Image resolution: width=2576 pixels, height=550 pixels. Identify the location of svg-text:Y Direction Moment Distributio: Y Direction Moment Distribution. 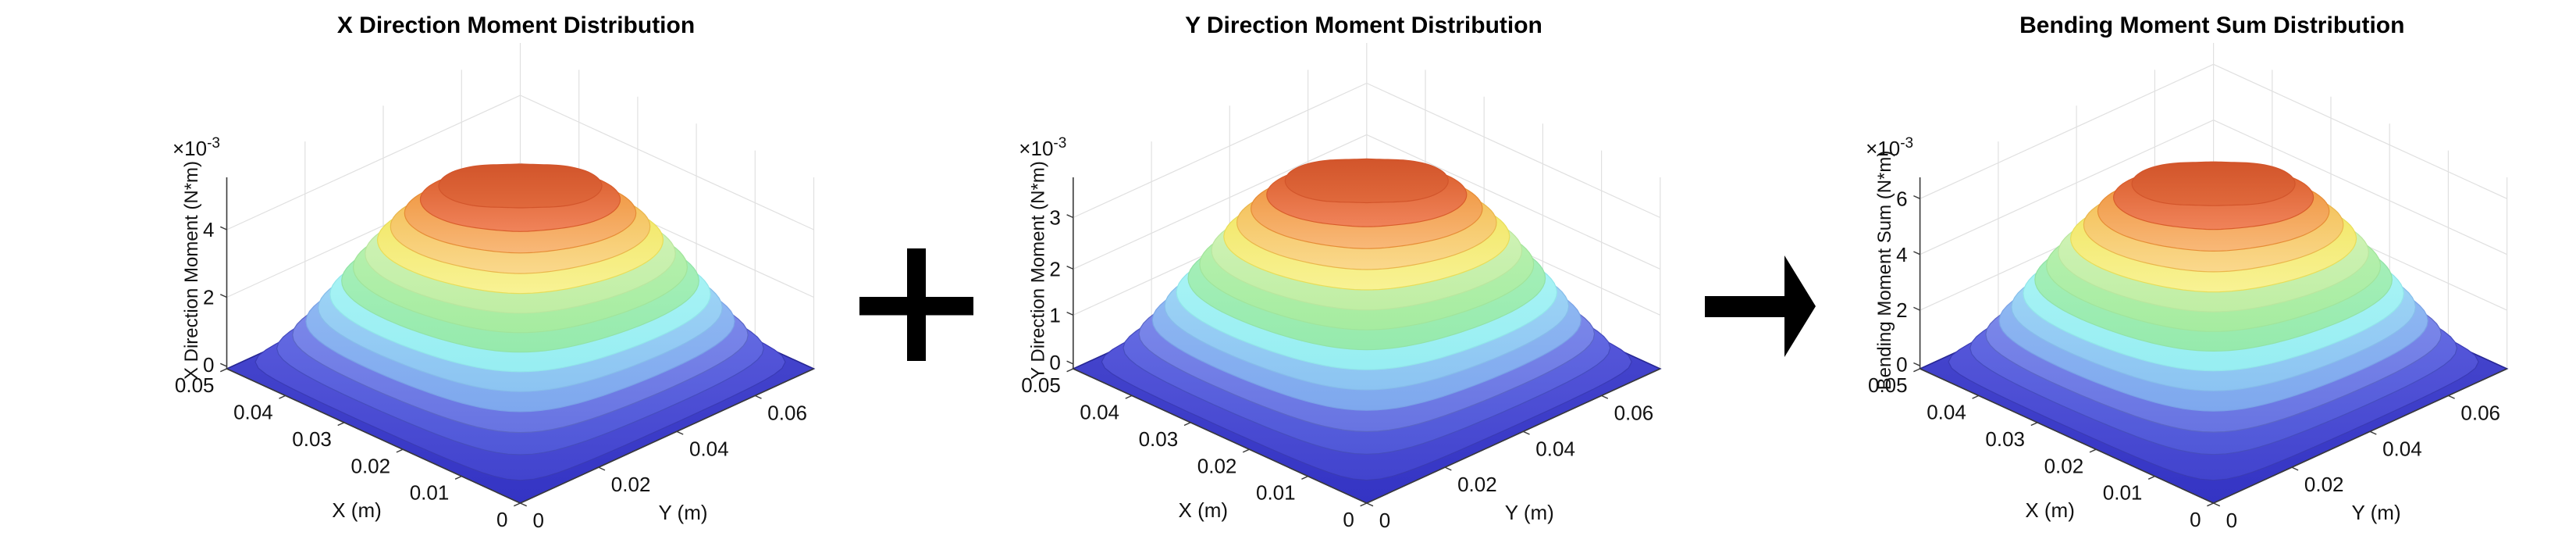
(1363, 25).